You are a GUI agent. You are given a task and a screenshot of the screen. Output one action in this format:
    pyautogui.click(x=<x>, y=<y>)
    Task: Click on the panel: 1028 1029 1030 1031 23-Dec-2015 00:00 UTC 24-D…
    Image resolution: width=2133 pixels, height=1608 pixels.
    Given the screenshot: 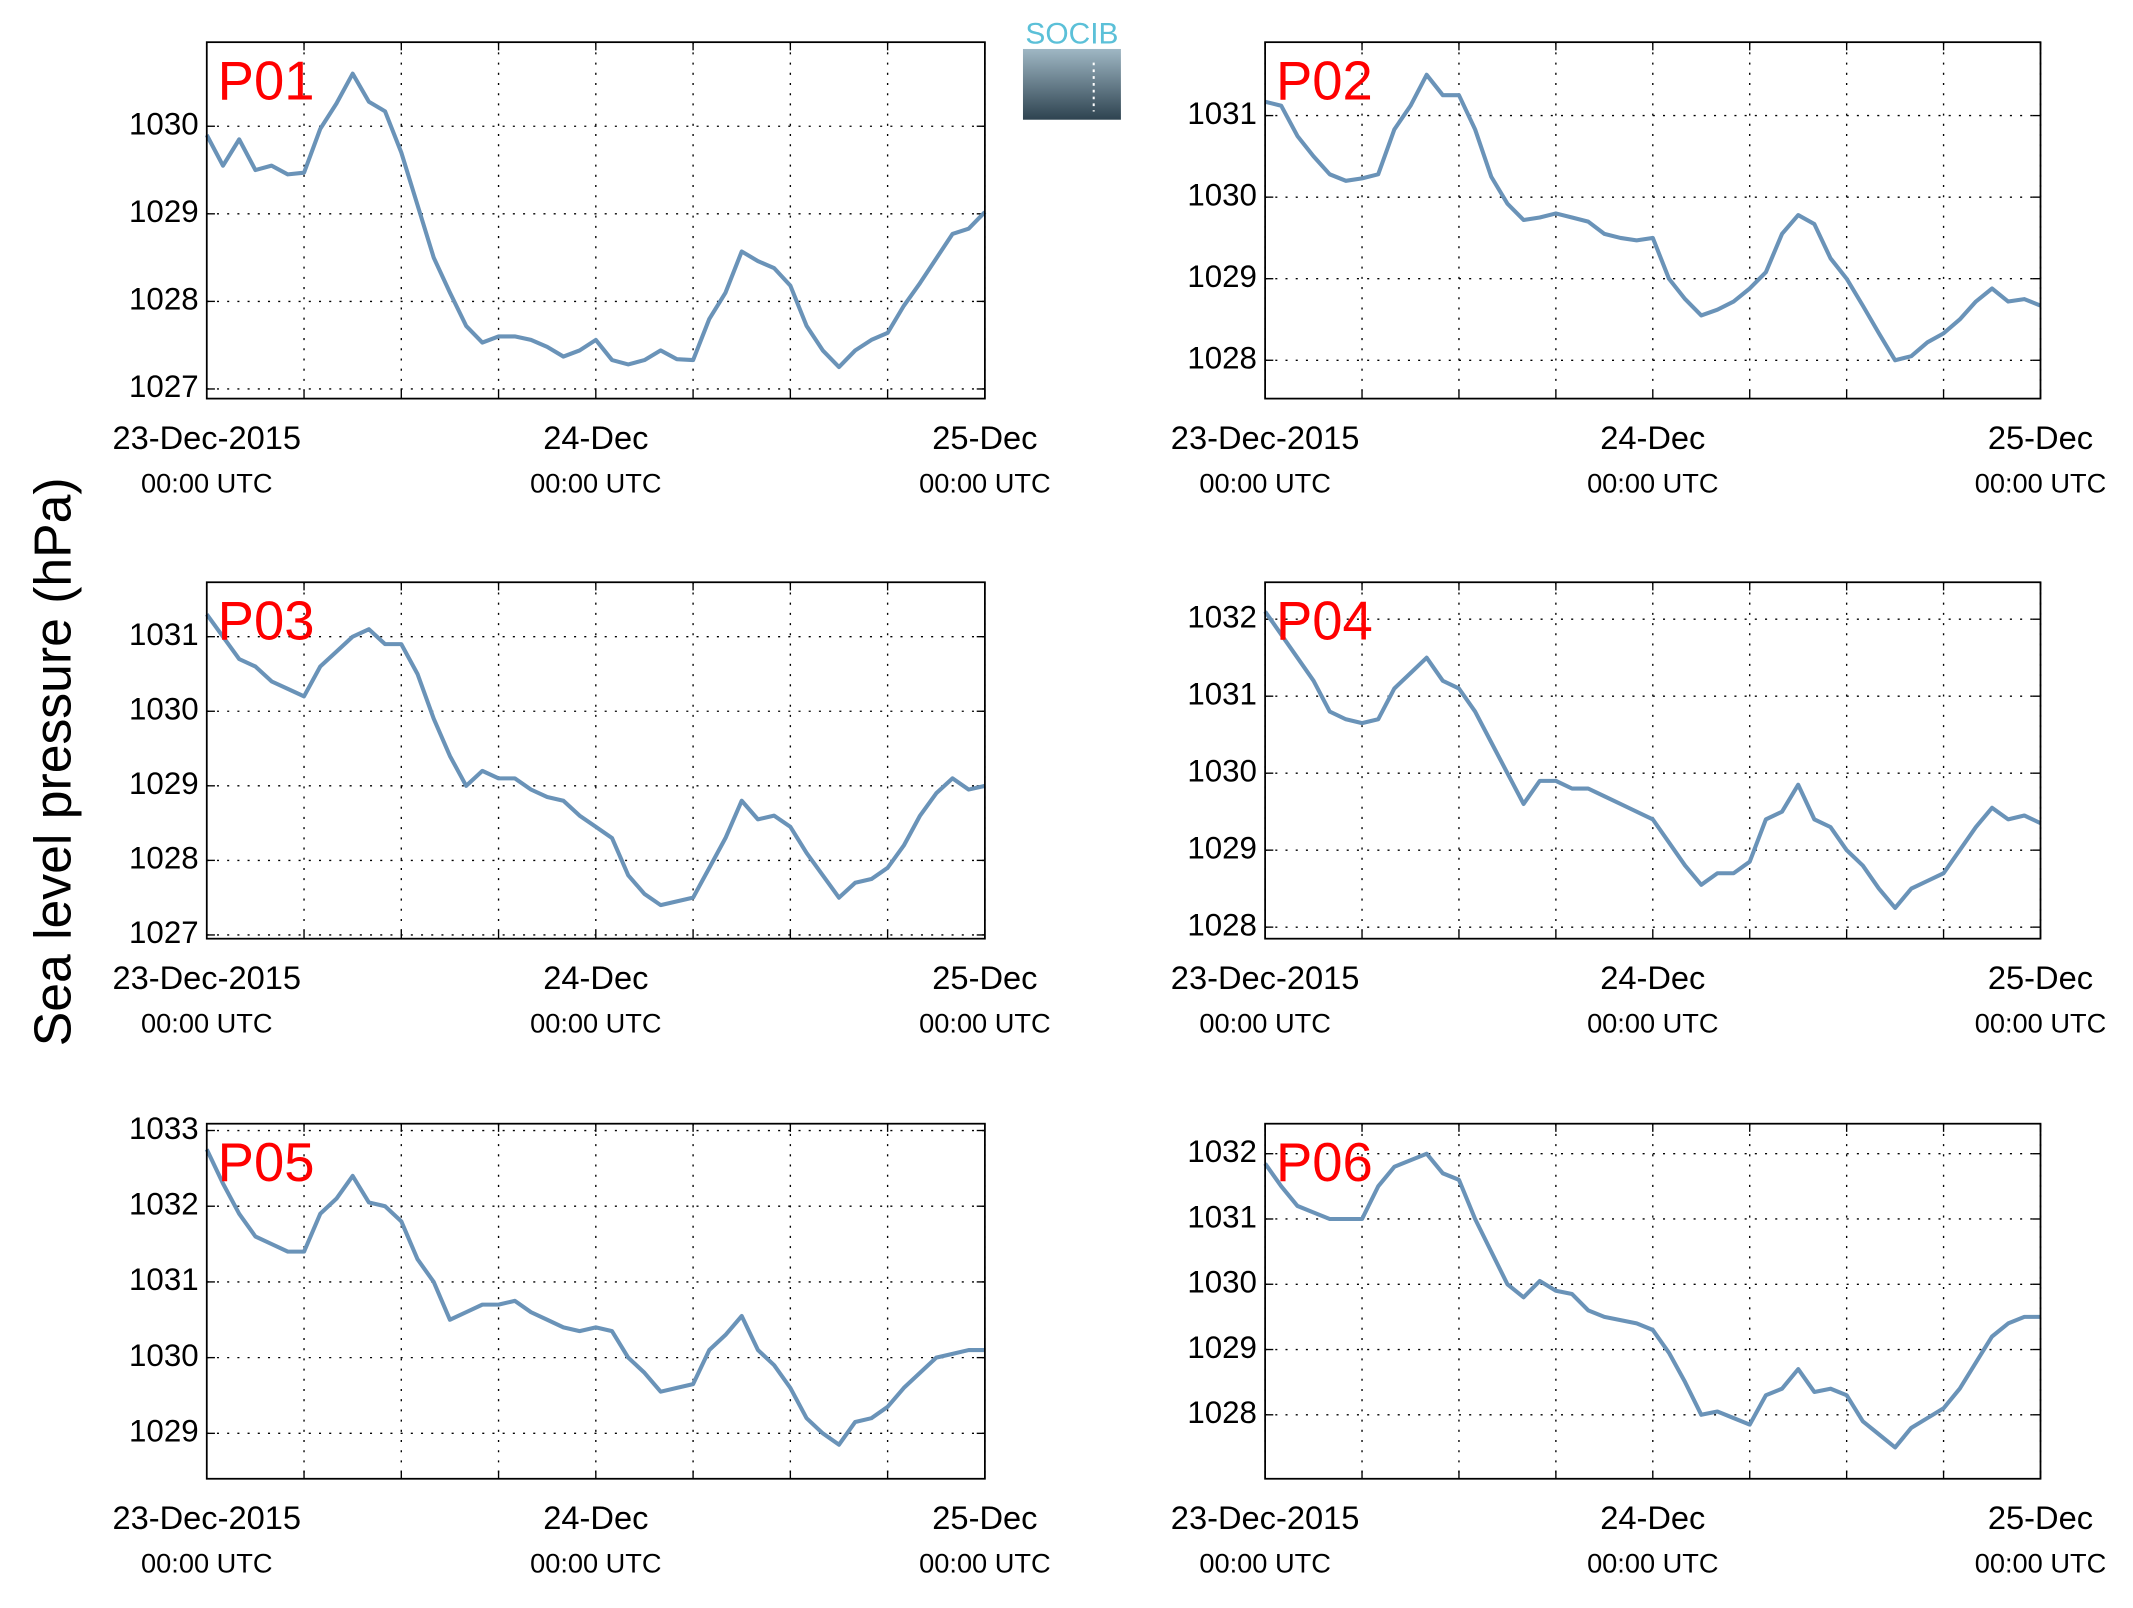 What is the action you would take?
    pyautogui.click(x=1638, y=269)
    